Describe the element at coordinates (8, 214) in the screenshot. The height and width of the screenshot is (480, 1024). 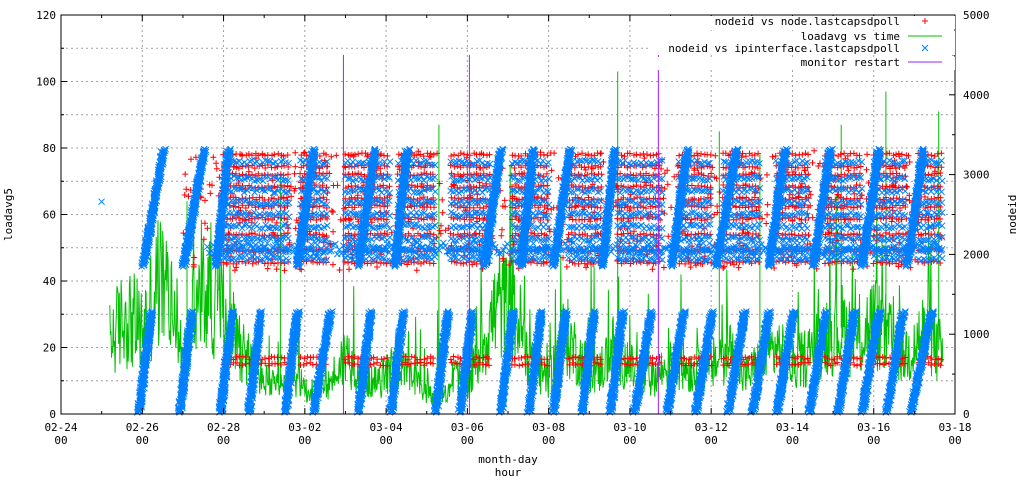
I see `y-axis-title: loadavg5` at that location.